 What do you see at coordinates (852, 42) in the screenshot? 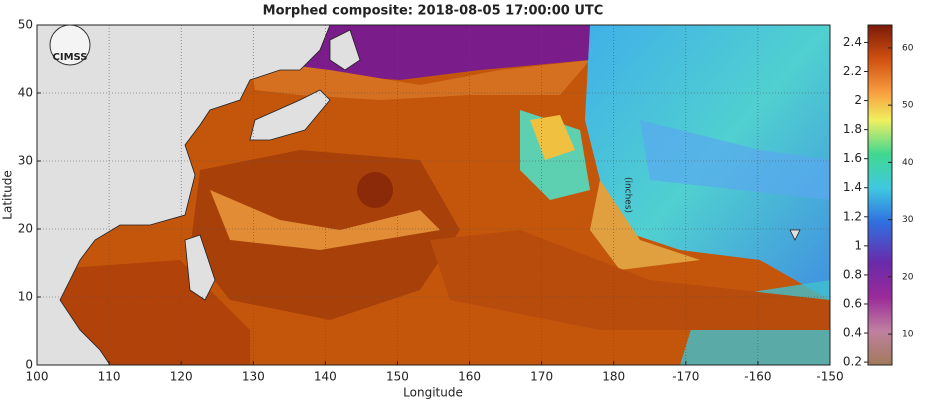
I see `colorbar-tick-label: 2.4` at bounding box center [852, 42].